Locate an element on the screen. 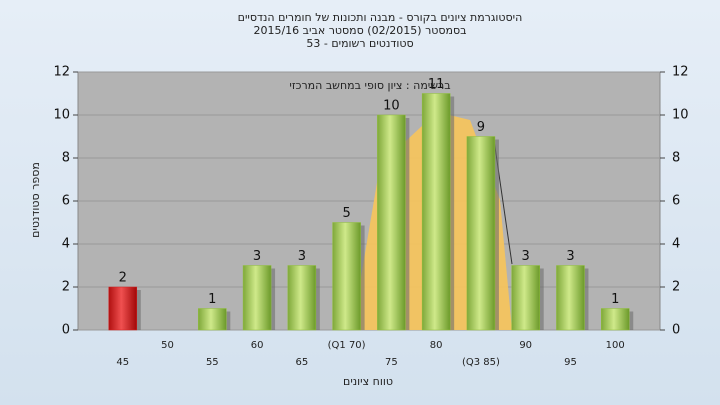 The width and height of the screenshot is (720, 405). y-tick-label: 12 is located at coordinates (61, 72).